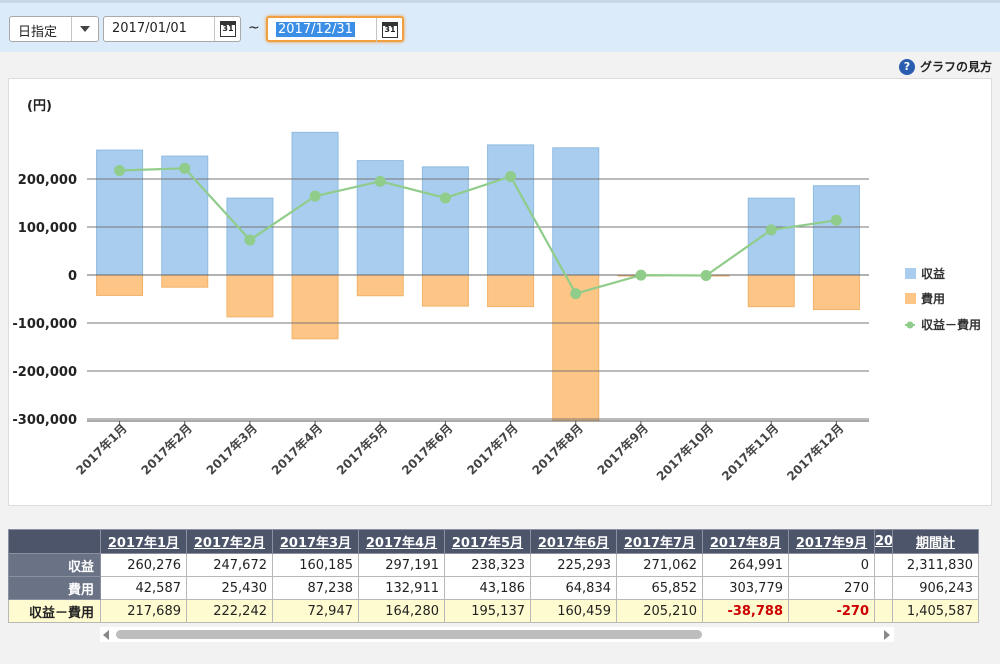  I want to click on y-tick-label: 0, so click(72, 276).